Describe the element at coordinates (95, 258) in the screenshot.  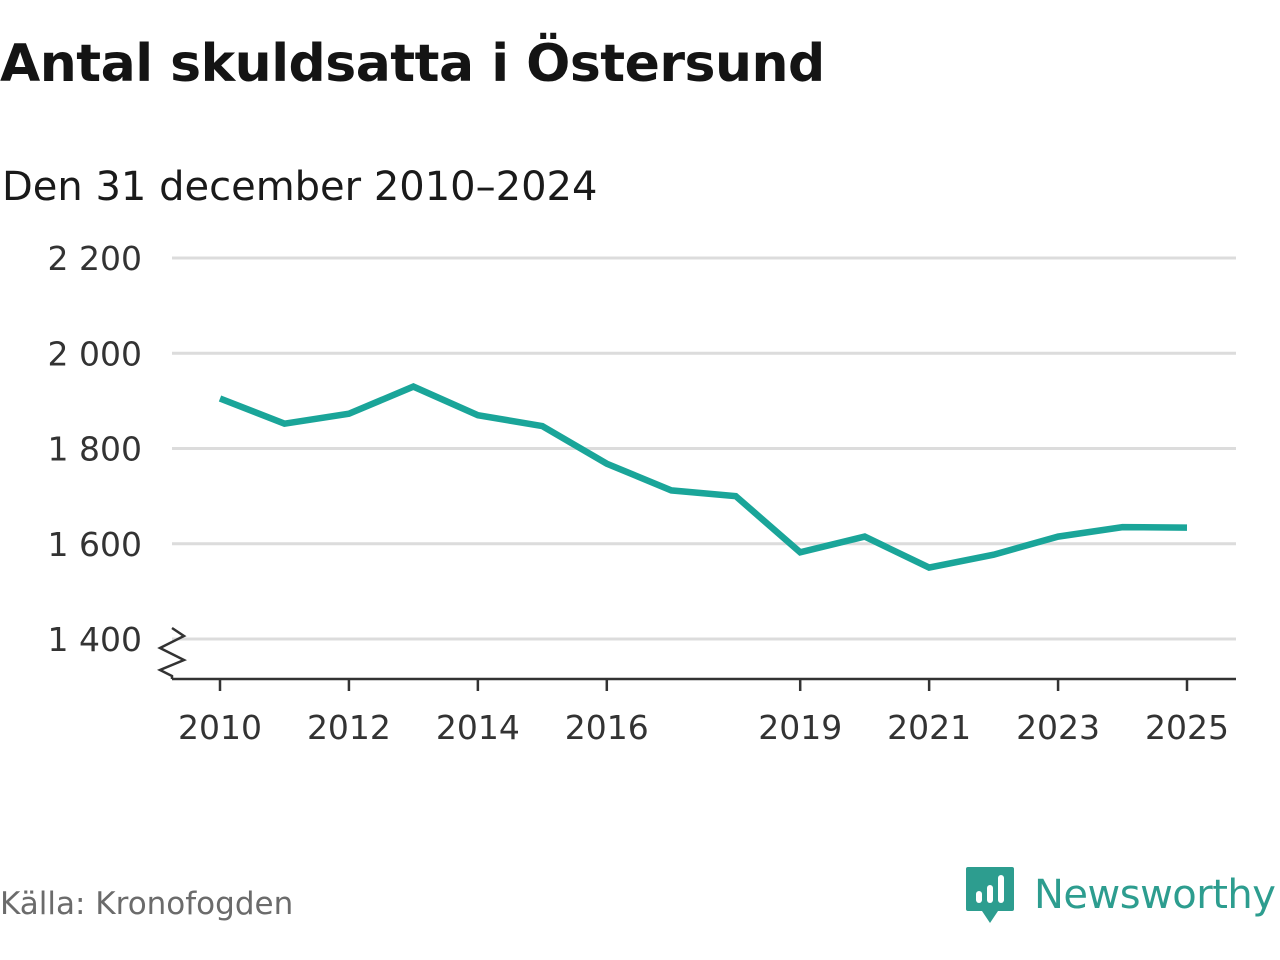
I see `y-tick-label: 2 200` at that location.